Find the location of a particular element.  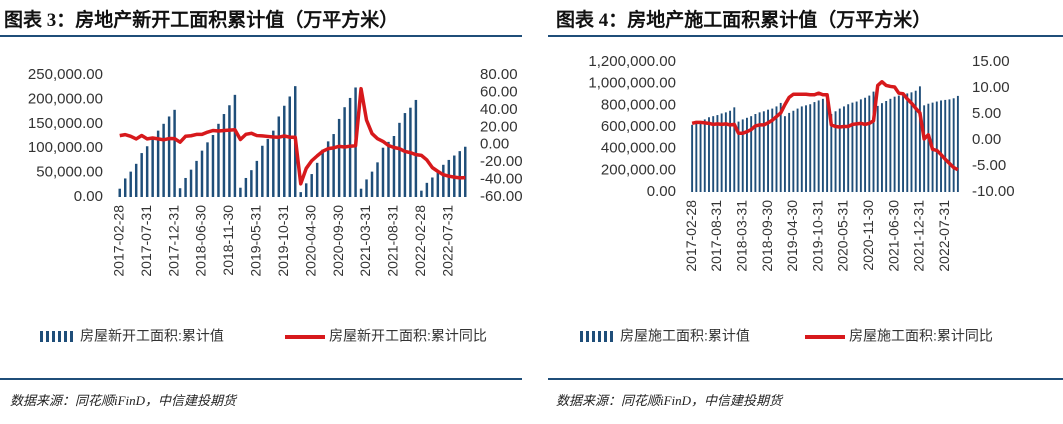

y2-tick-label: -10.00 is located at coordinates (993, 191).